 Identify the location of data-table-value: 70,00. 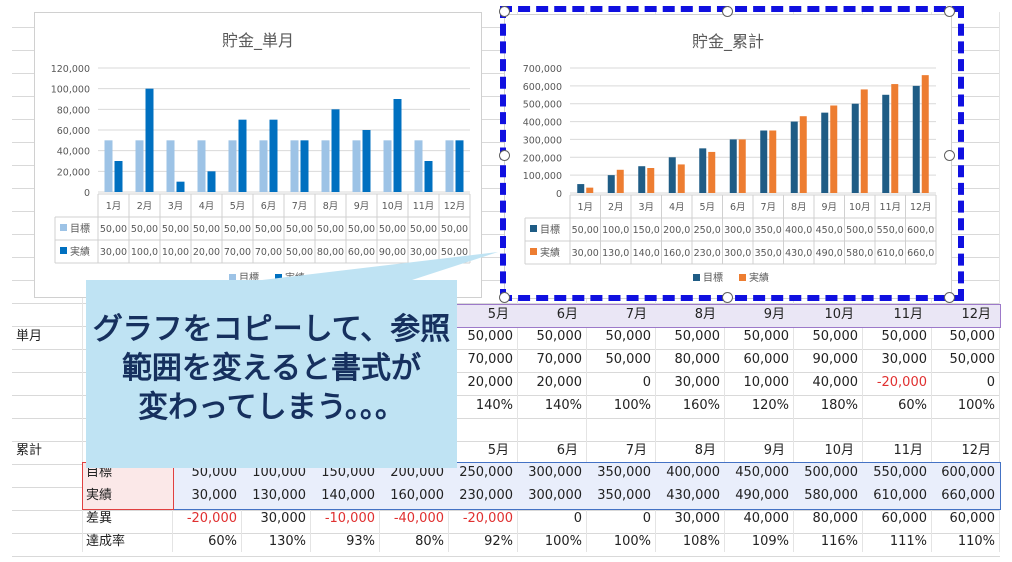
(237, 252).